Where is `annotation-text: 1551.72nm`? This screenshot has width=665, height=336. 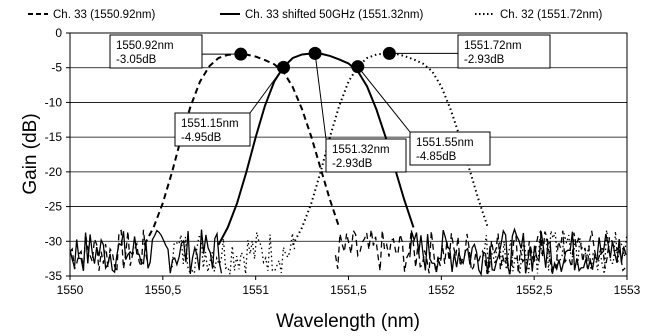 annotation-text: 1551.72nm is located at coordinates (493, 46).